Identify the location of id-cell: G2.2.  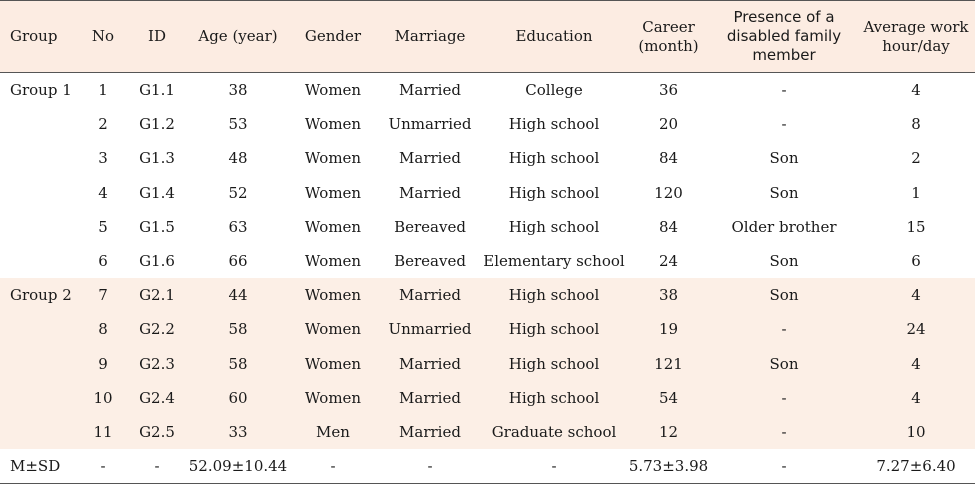
(157, 329).